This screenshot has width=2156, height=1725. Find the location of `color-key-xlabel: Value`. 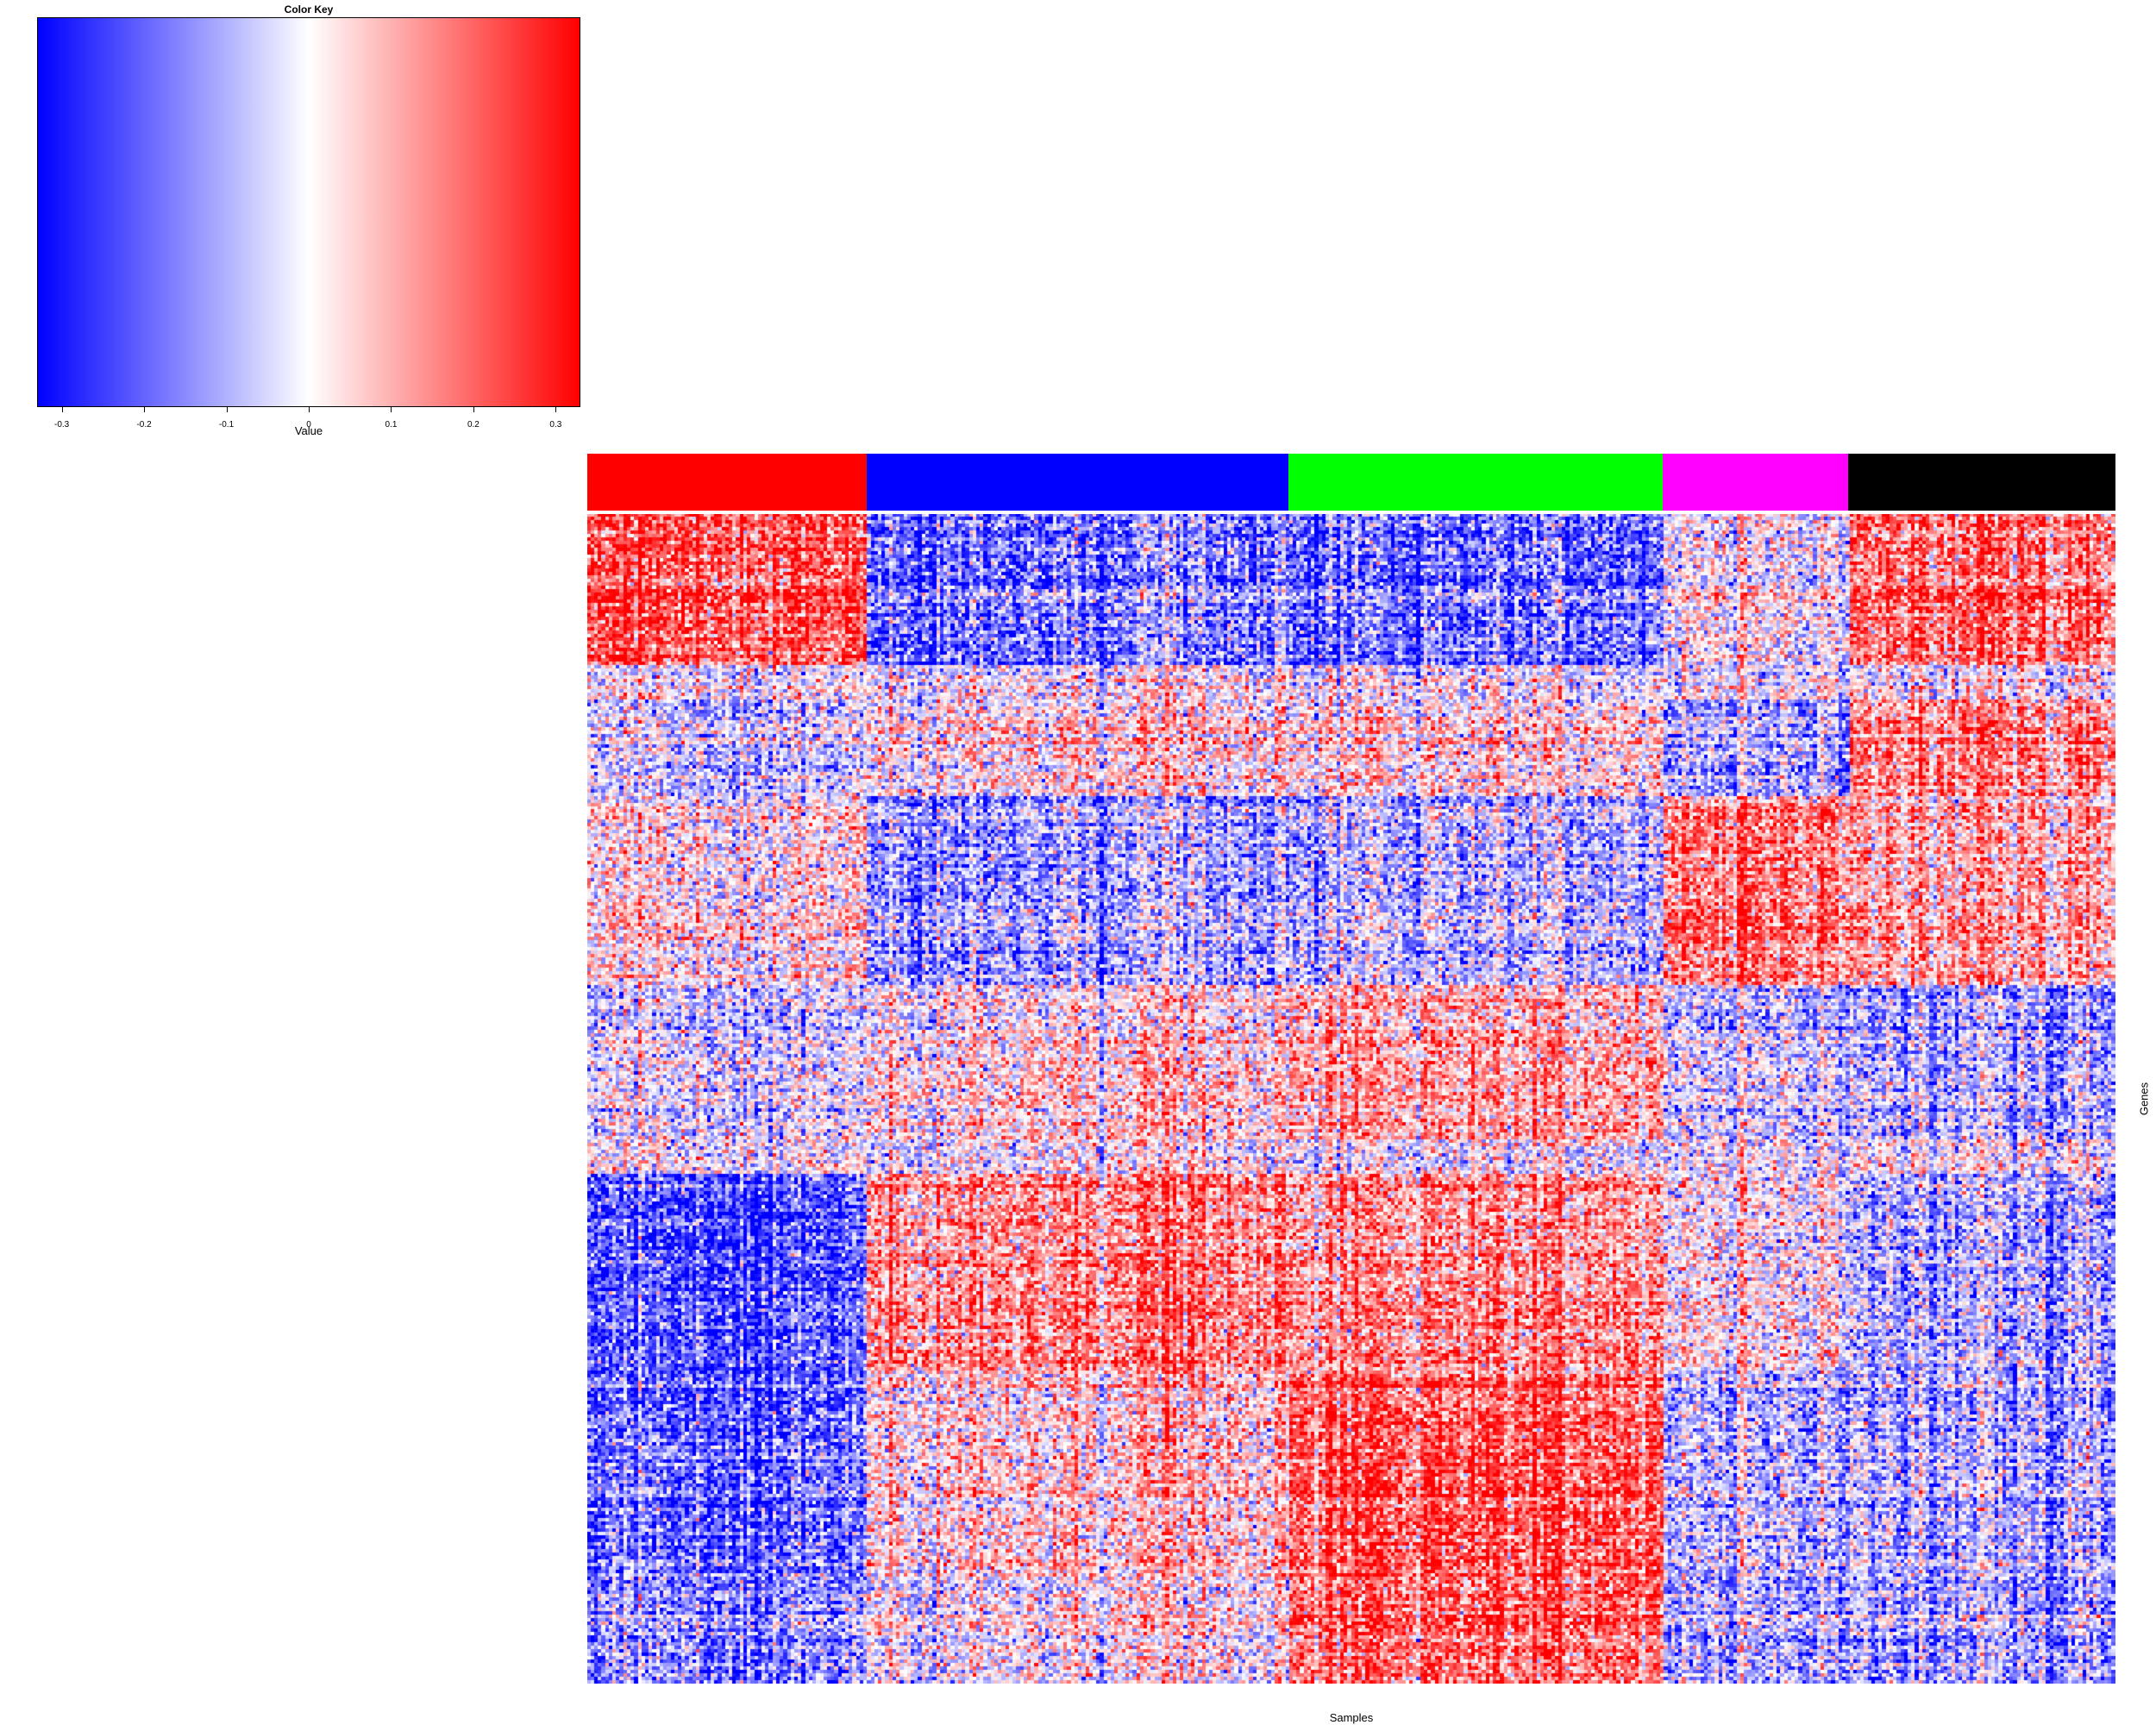

color-key-xlabel: Value is located at coordinates (308, 430).